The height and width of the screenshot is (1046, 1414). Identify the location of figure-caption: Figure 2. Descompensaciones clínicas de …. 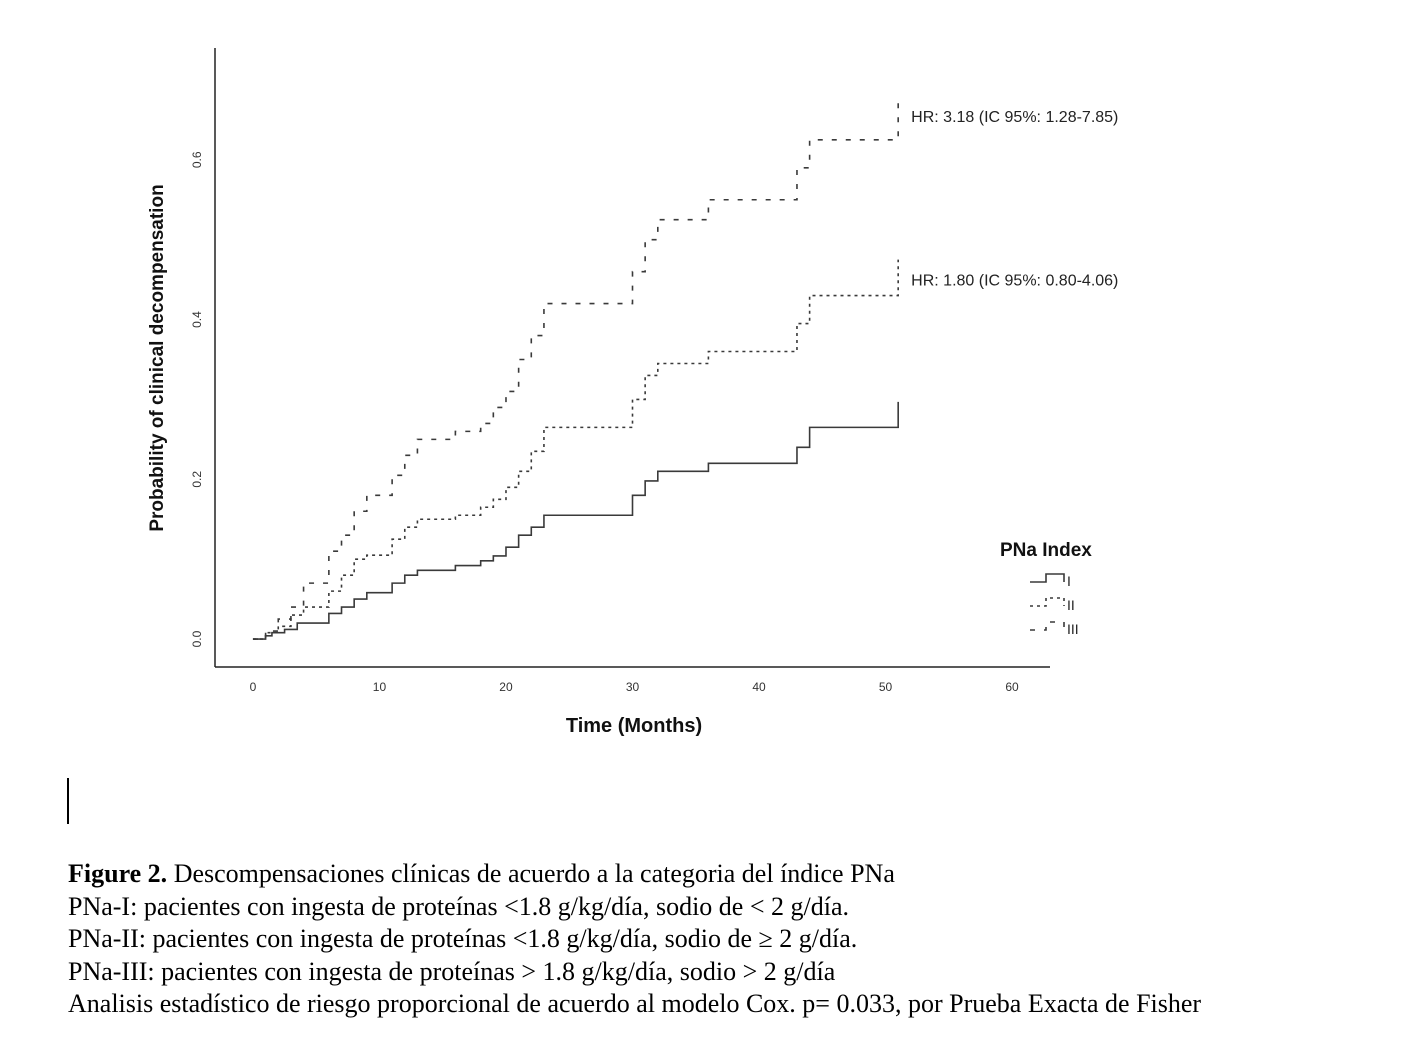
(733, 939).